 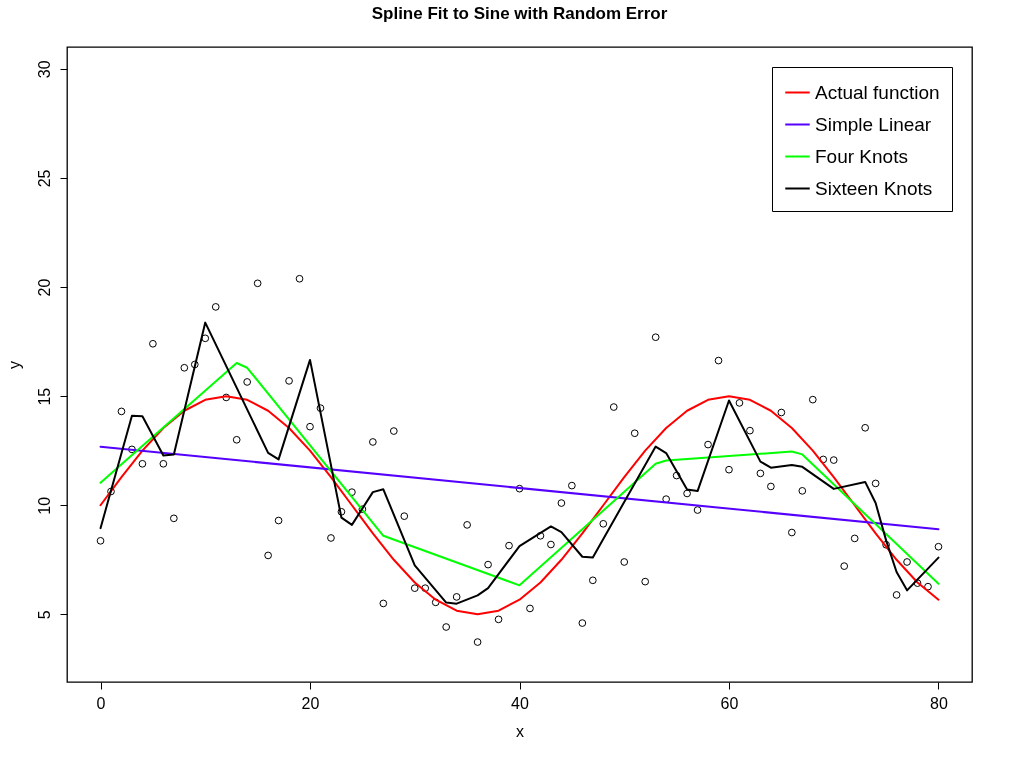 I want to click on legend-label: Actual function, so click(x=877, y=92).